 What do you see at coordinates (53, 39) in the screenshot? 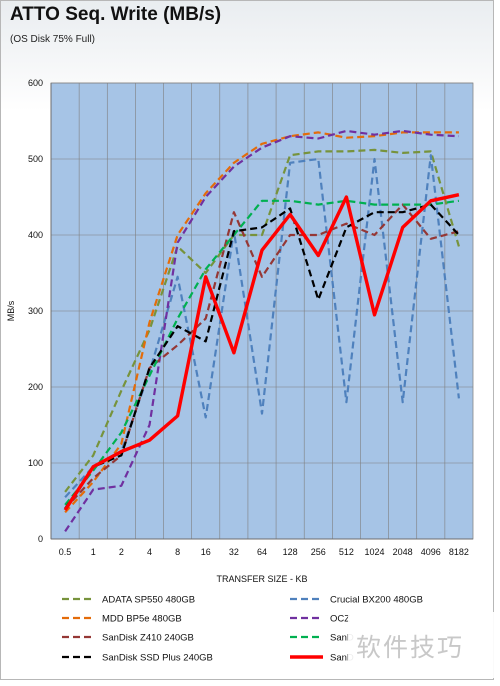
I see `chart-subtitle: (OS Disk 75% Full)` at bounding box center [53, 39].